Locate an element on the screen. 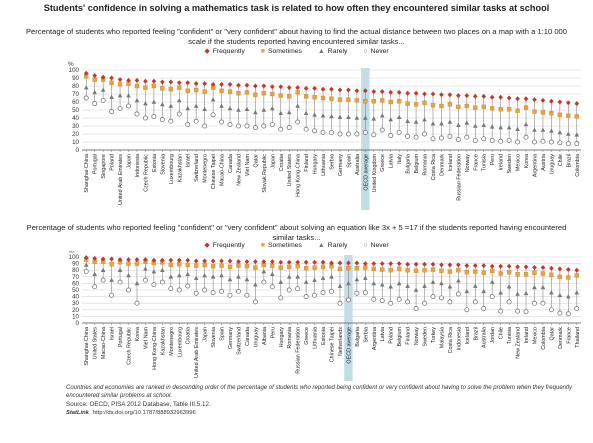  category-label: Germany is located at coordinates (341, 165).